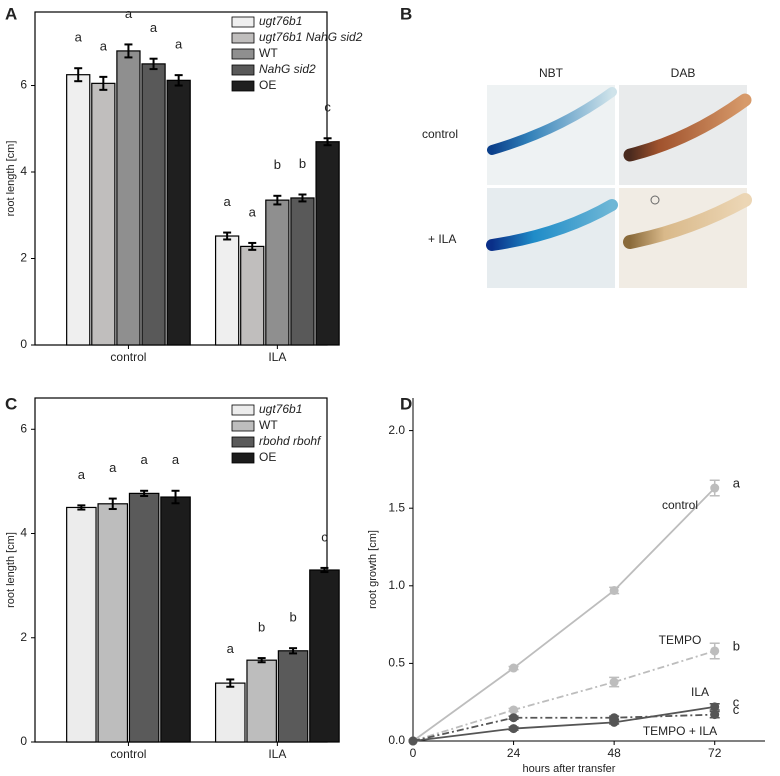 This screenshot has height=776, width=780. Describe the element at coordinates (552, 225) in the screenshot. I see `root` at that location.